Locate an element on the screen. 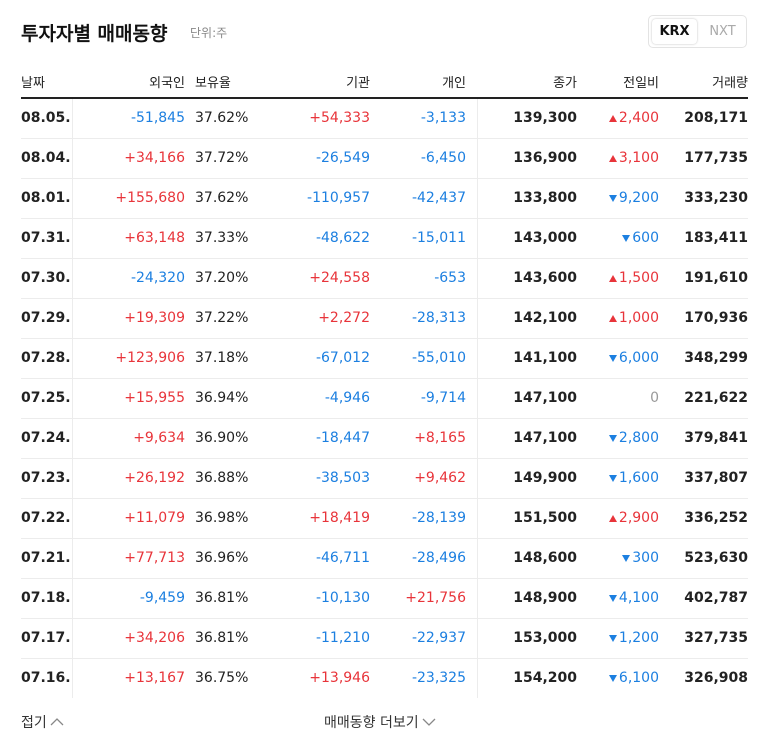 This screenshot has height=749, width=768. volume: 208,171 is located at coordinates (716, 118).